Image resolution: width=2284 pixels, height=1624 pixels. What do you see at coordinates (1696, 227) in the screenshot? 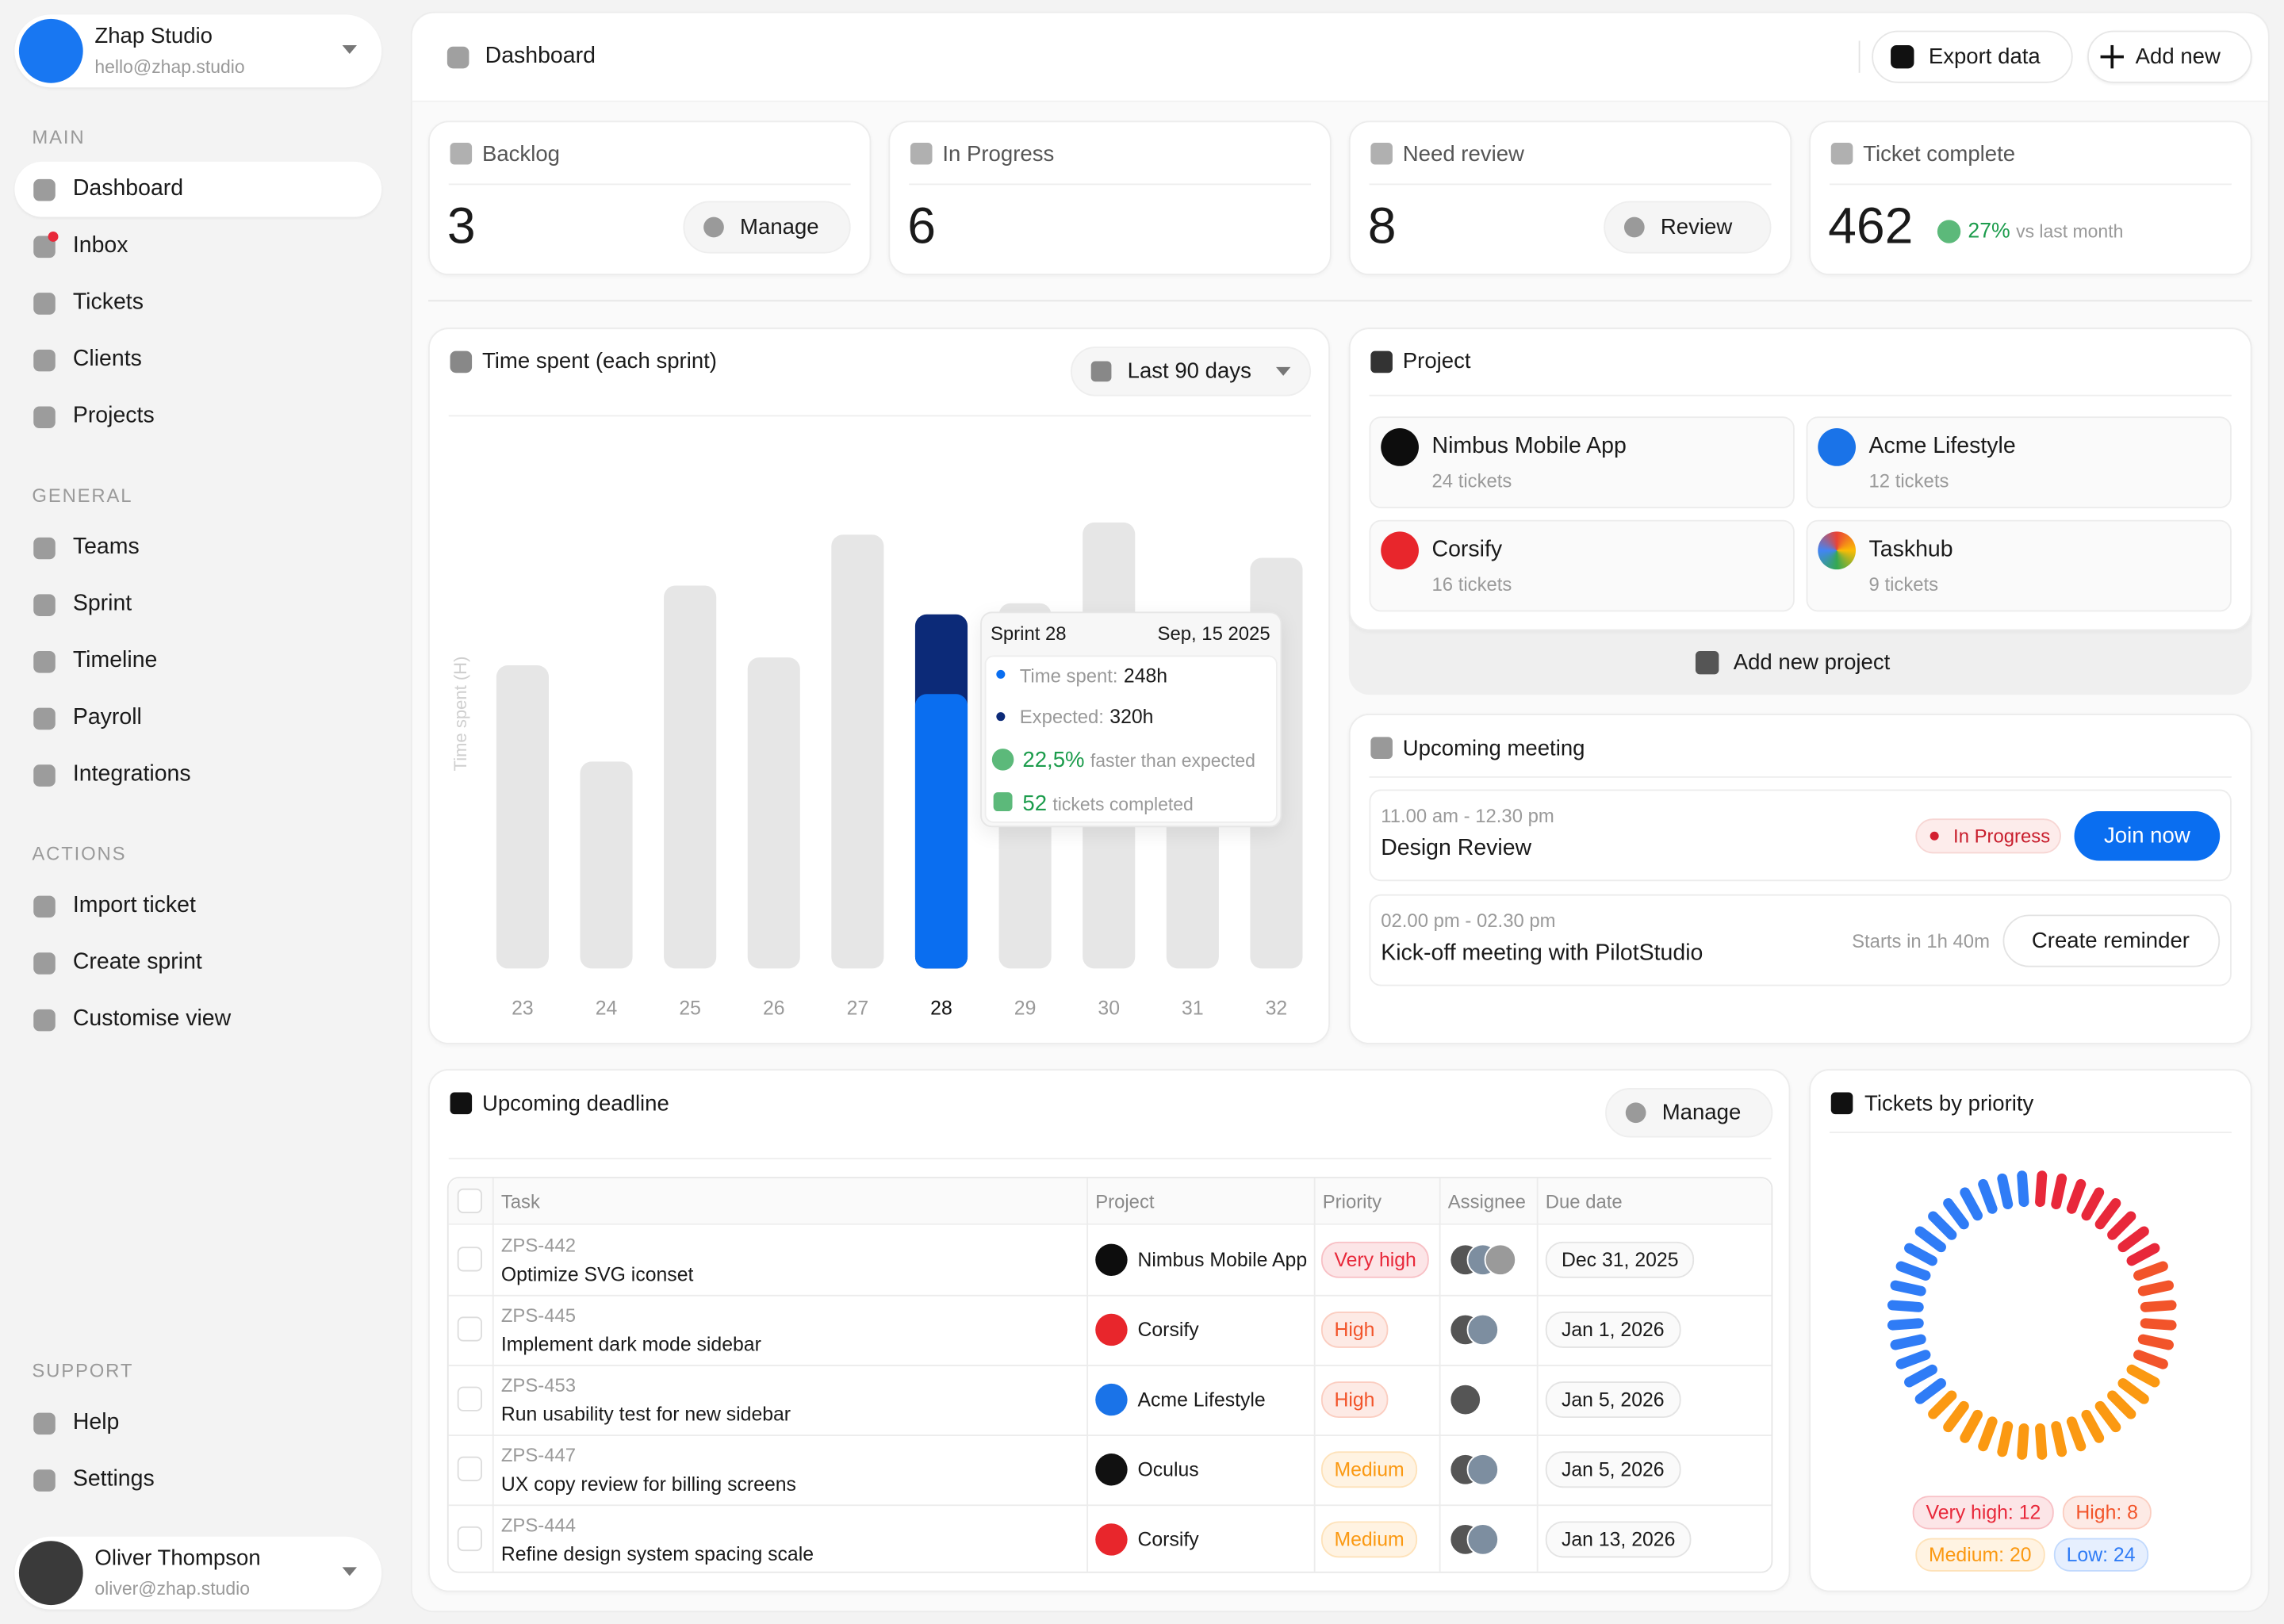
I see `button-label: Review` at bounding box center [1696, 227].